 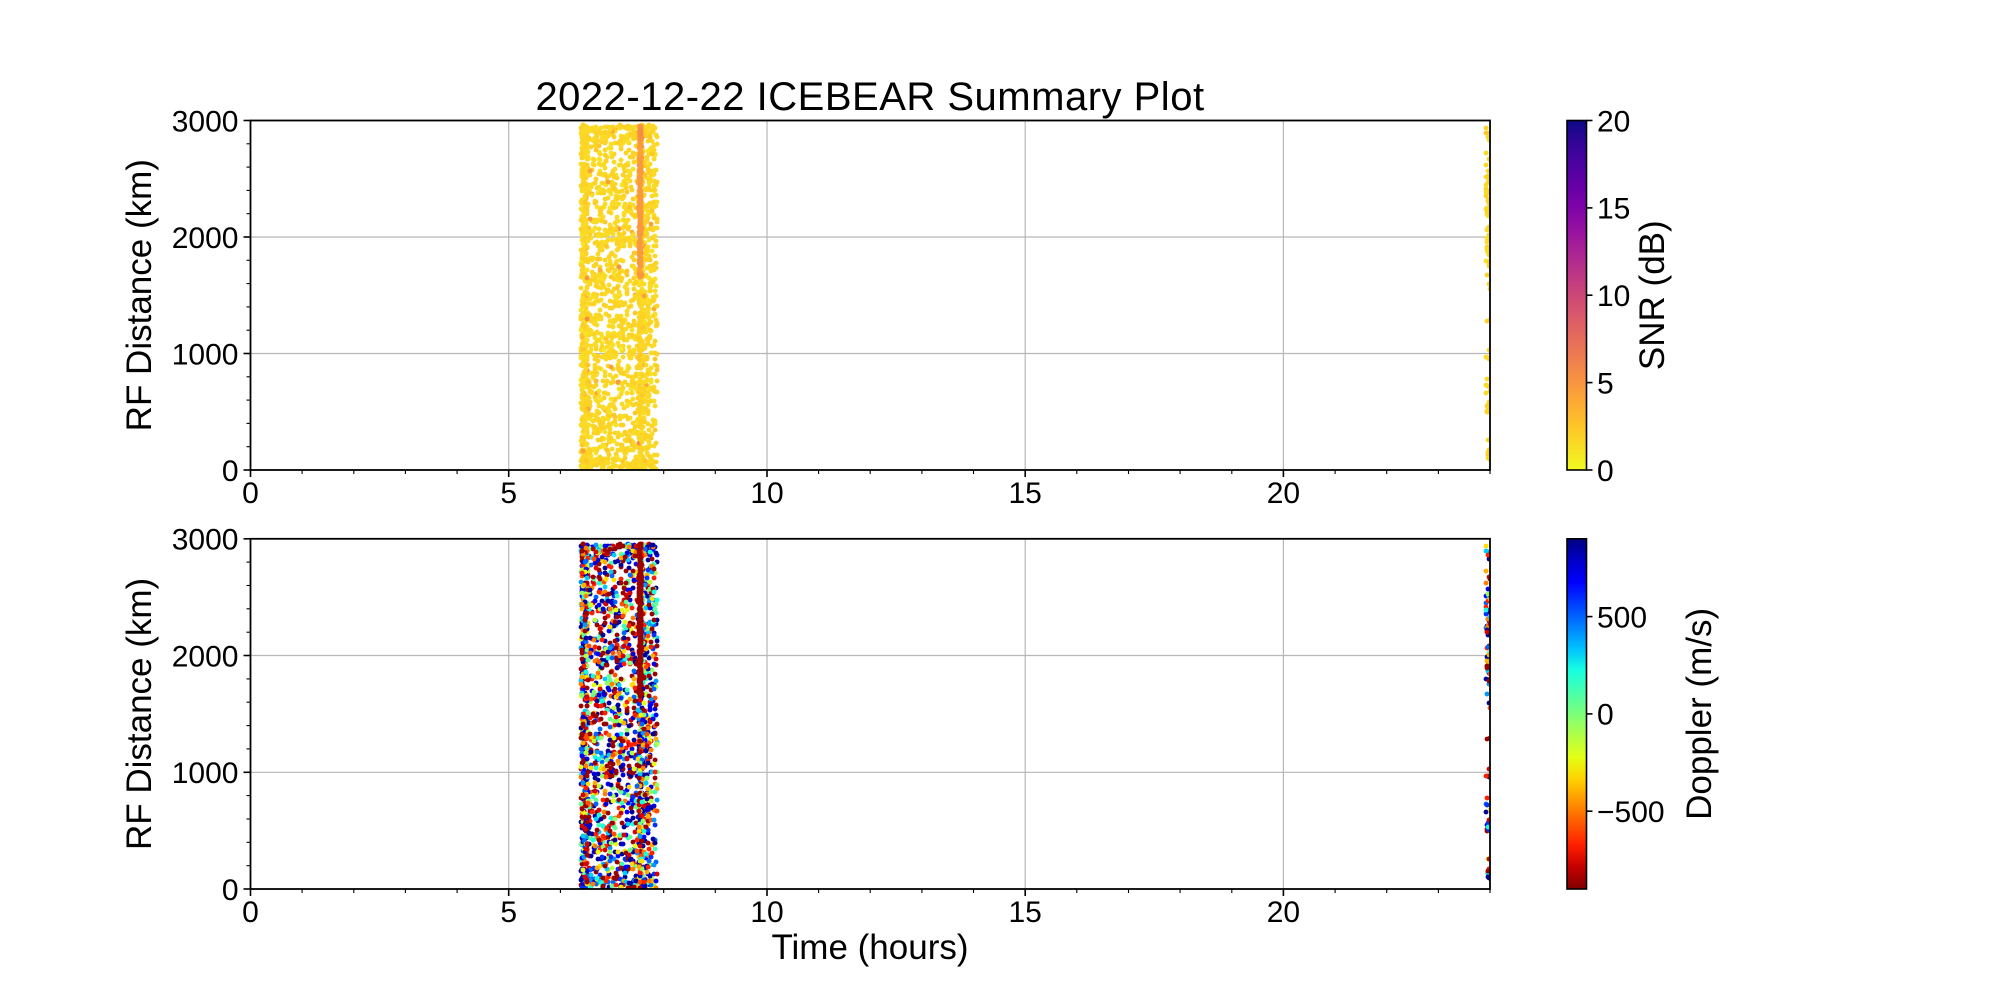 What do you see at coordinates (1631, 812) in the screenshot?
I see `svg-text: −500` at bounding box center [1631, 812].